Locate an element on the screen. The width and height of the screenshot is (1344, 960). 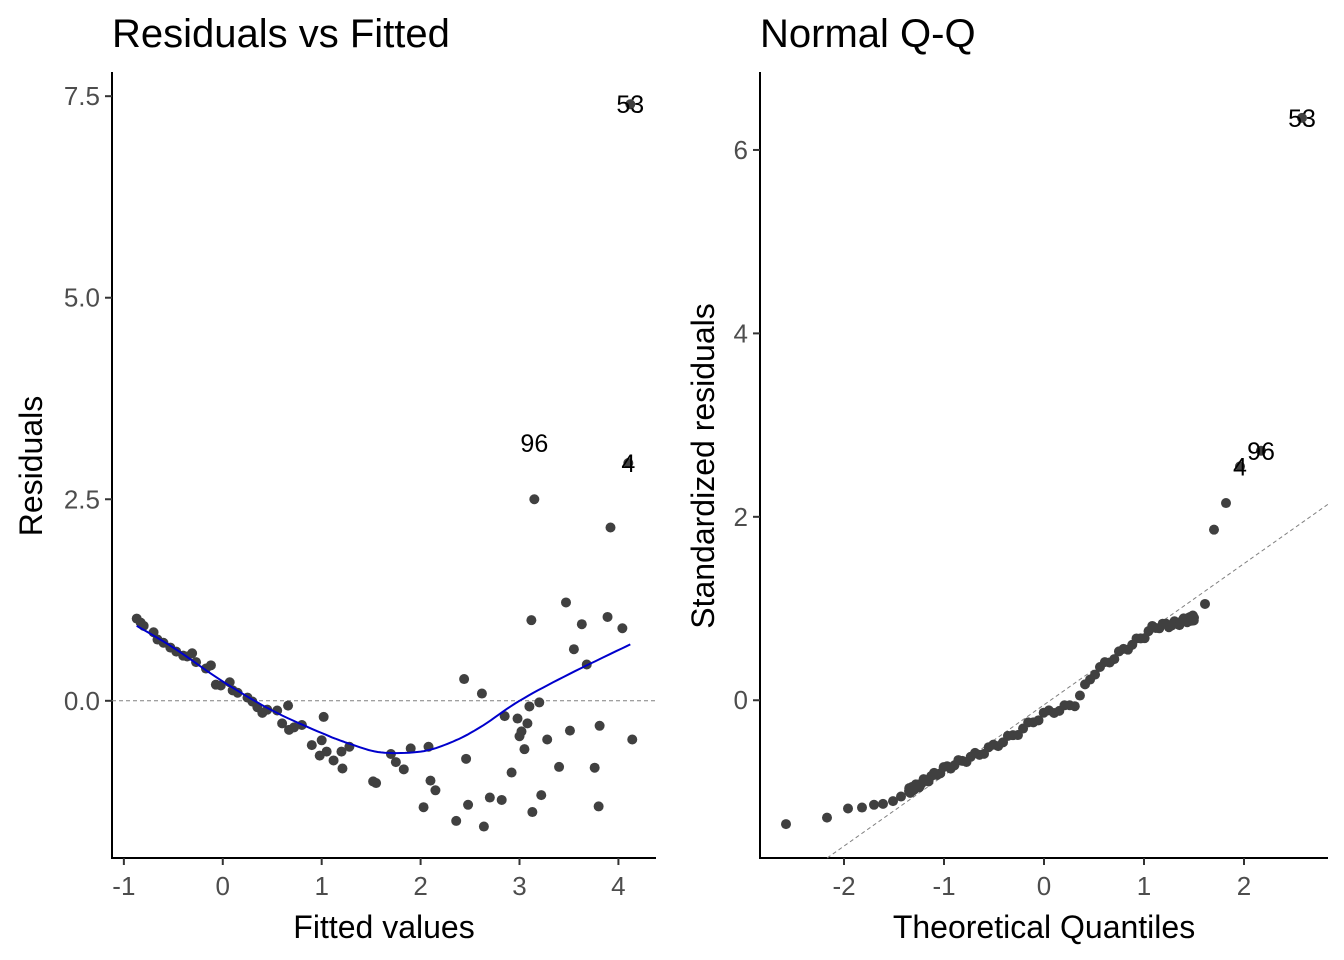
x-tick-label: 3 is located at coordinates (519, 886).